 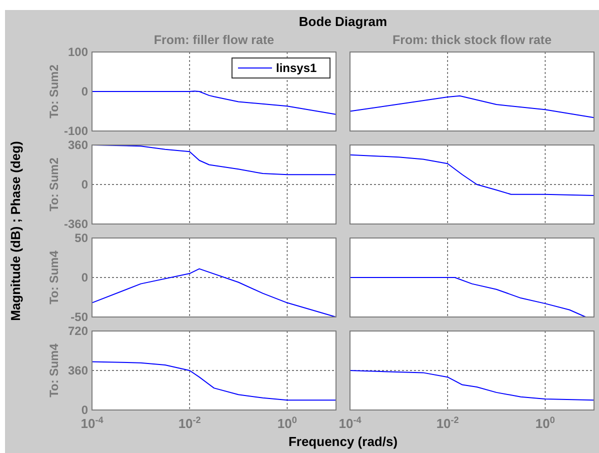 What do you see at coordinates (343, 21) in the screenshot?
I see `chart-title: Bode Diagram` at bounding box center [343, 21].